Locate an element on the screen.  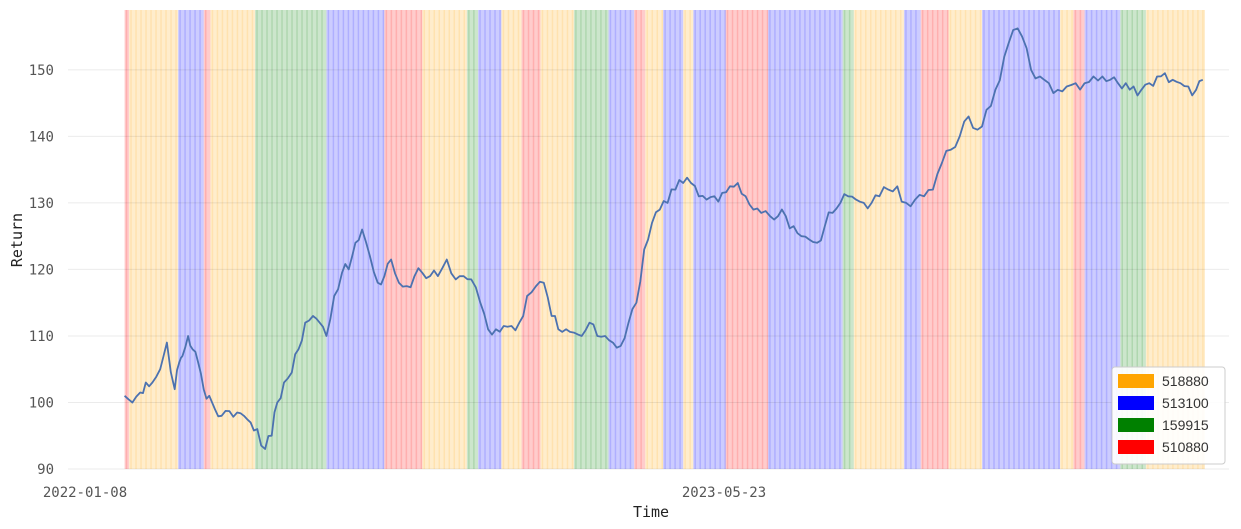
y-tick-120: 120 is located at coordinates (41, 270).